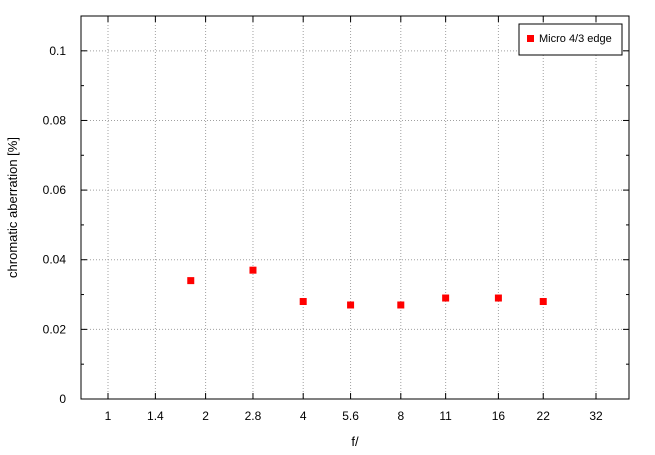 This screenshot has height=455, width=655. Describe the element at coordinates (367, 287) in the screenshot. I see `data-points` at that location.